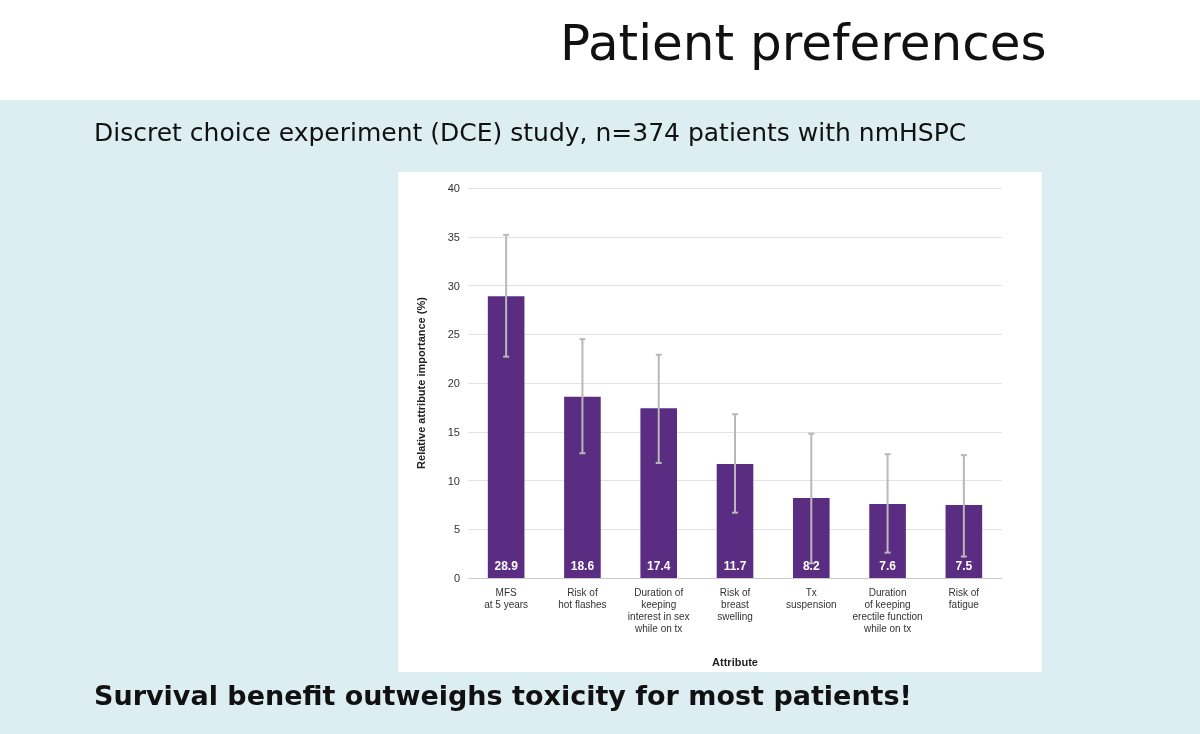 This screenshot has width=1200, height=734. What do you see at coordinates (659, 566) in the screenshot?
I see `data-label: 17.4` at bounding box center [659, 566].